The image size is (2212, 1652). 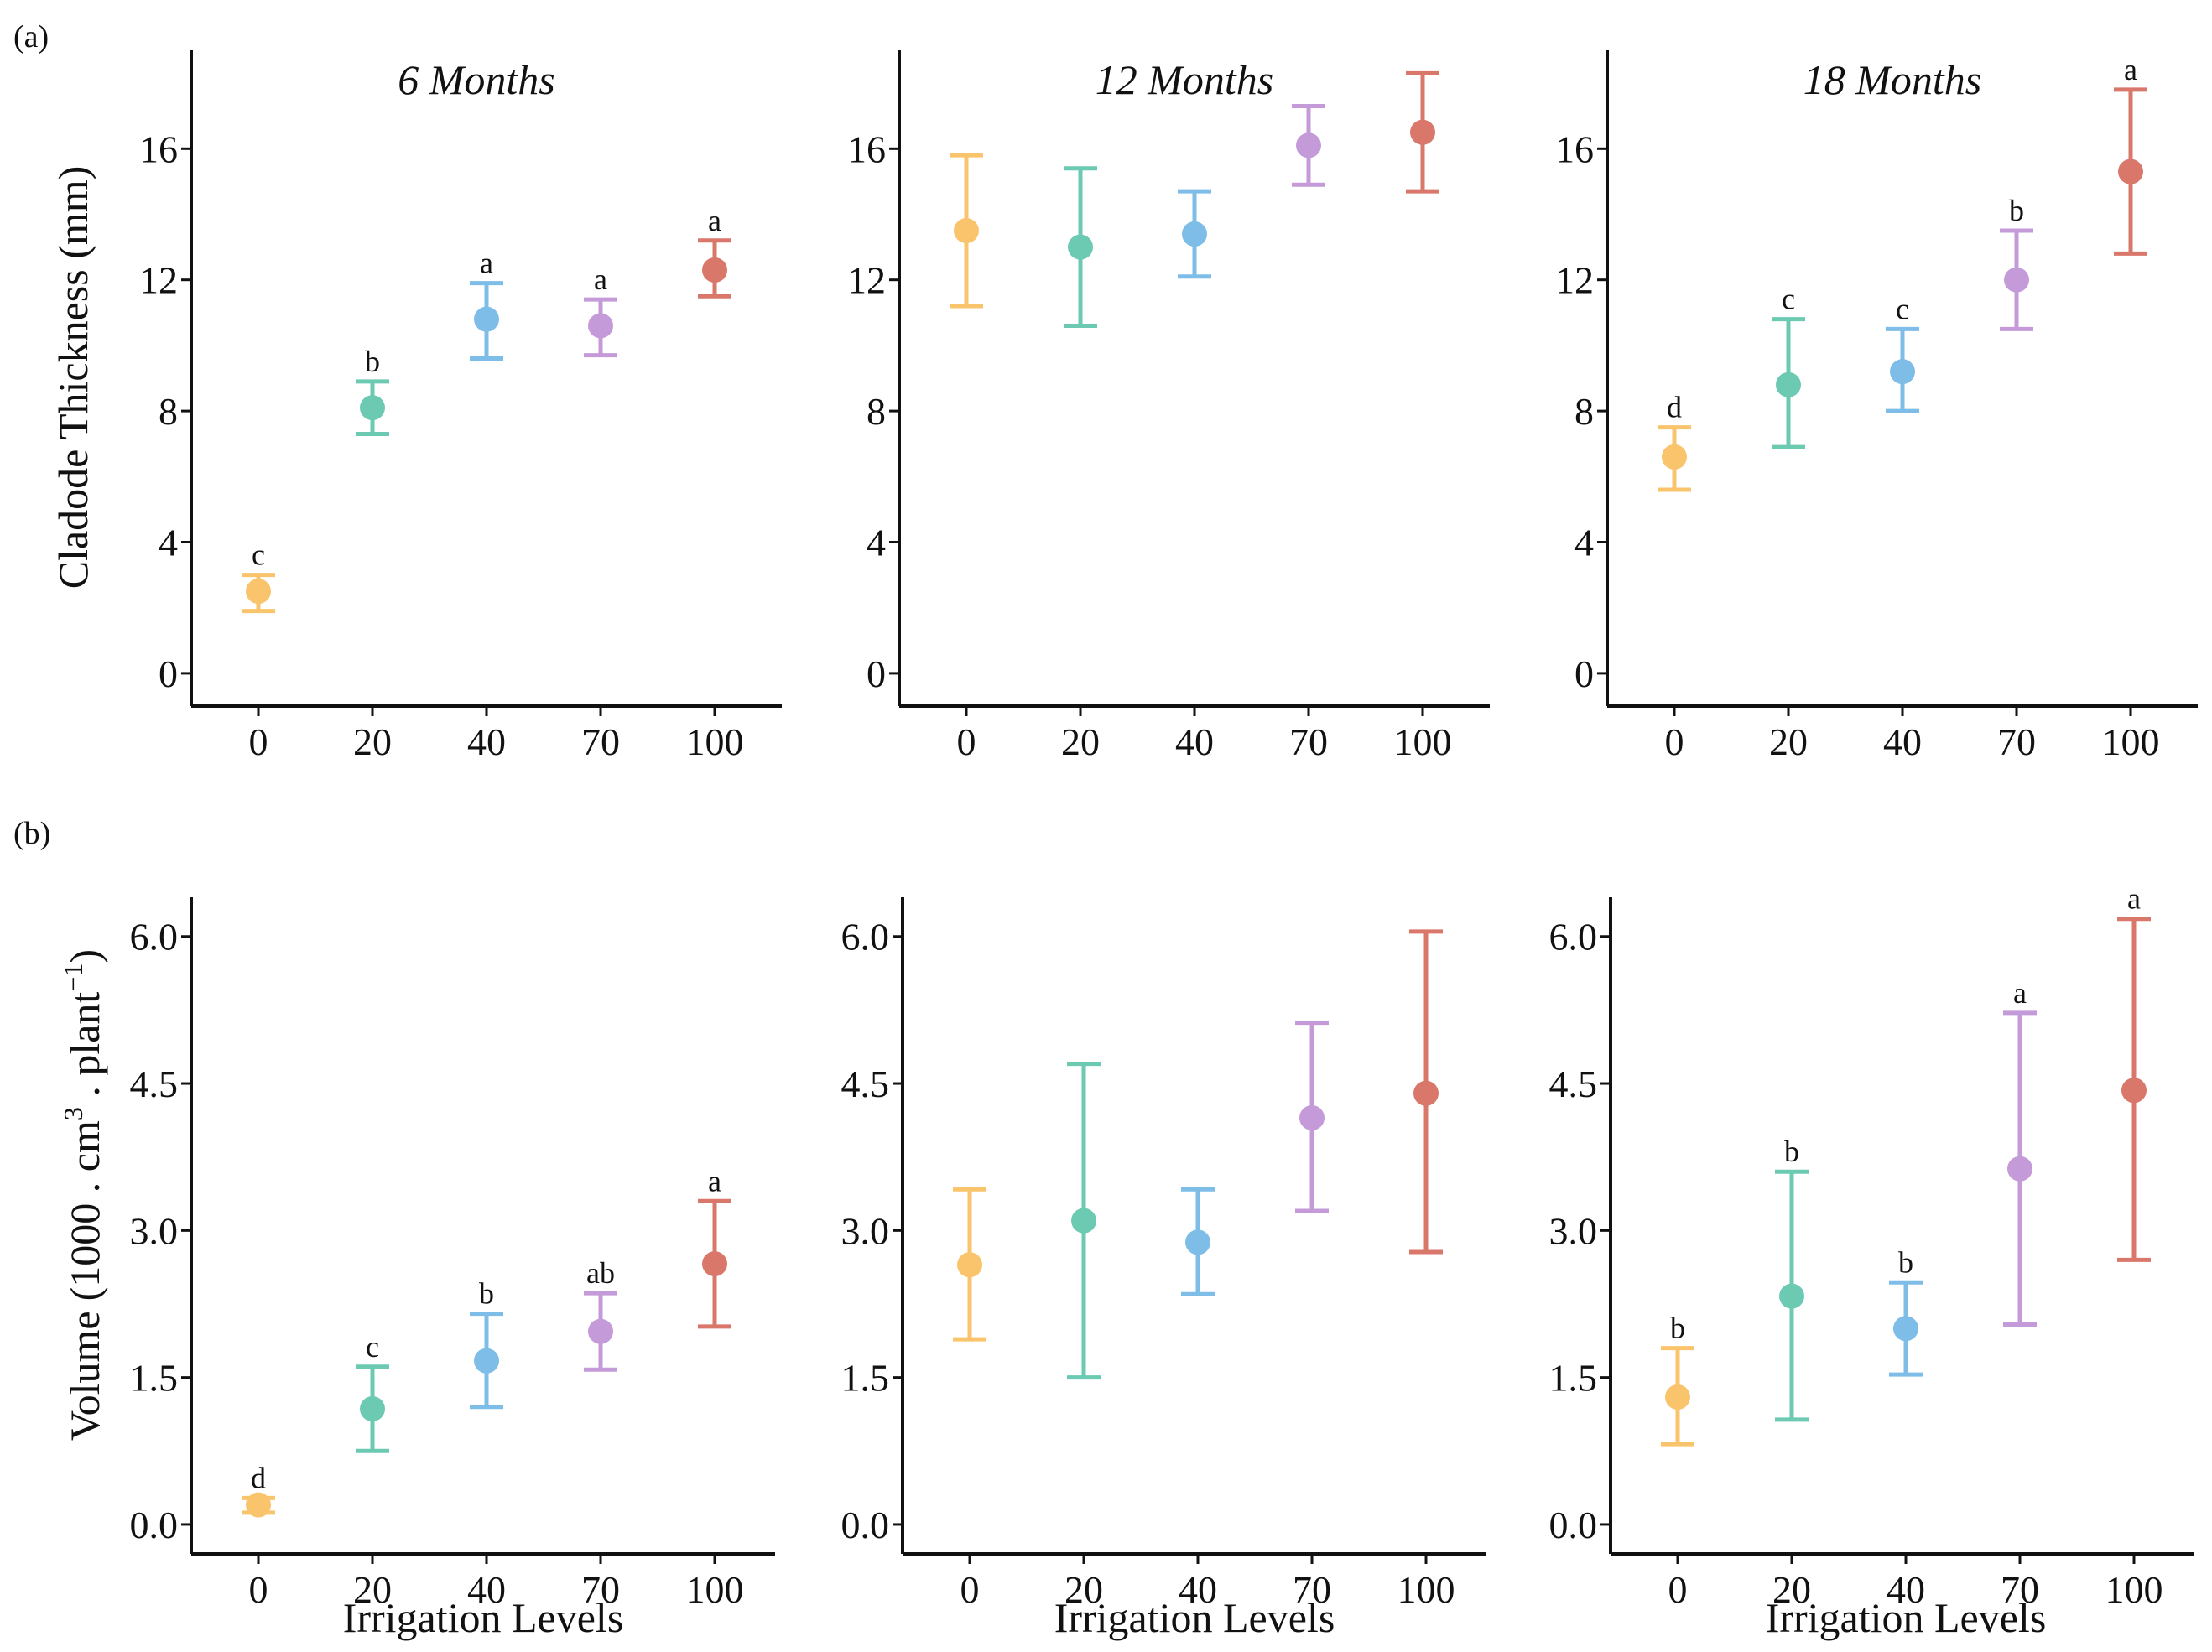 What do you see at coordinates (154, 1378) in the screenshot?
I see `y-tick-label: 1.5` at bounding box center [154, 1378].